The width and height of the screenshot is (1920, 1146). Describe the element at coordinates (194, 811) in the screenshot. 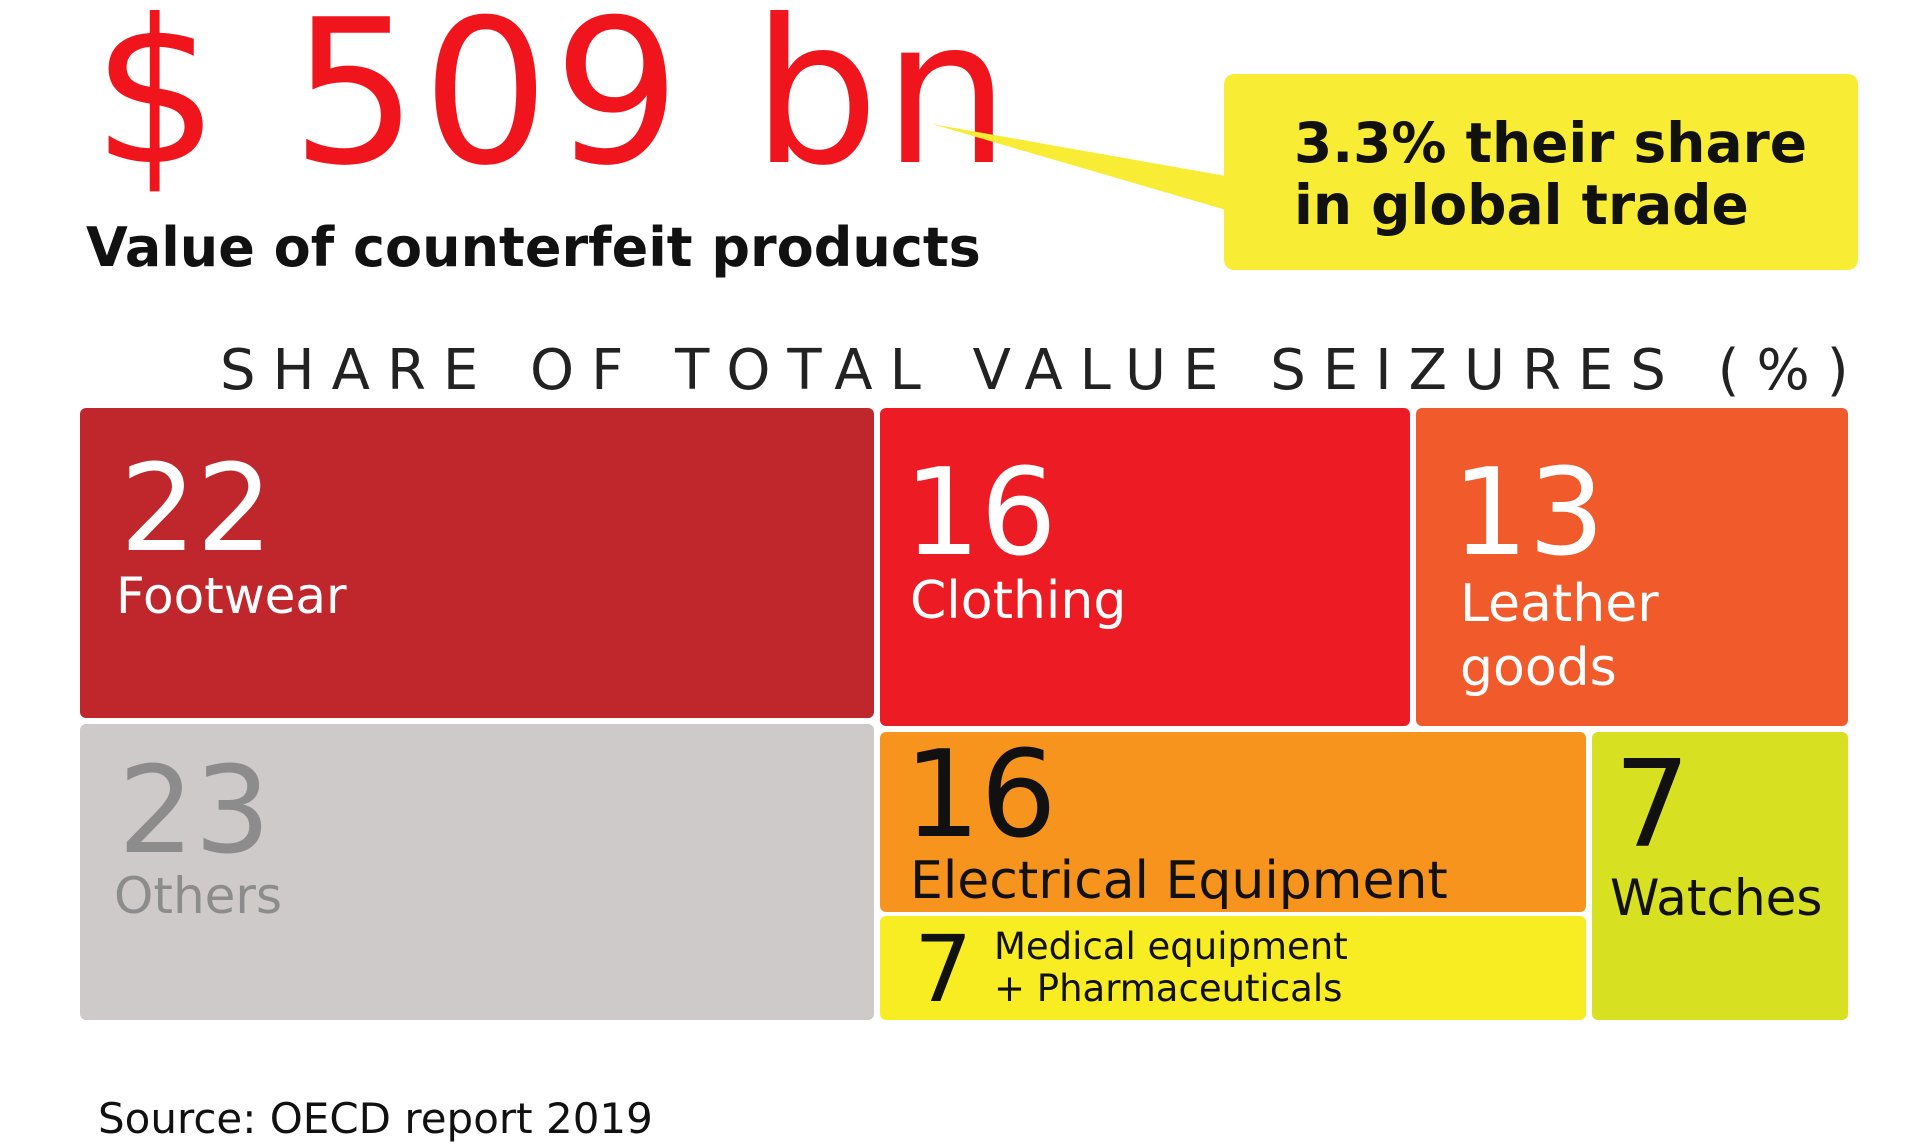

I see `tile-value: 23` at that location.